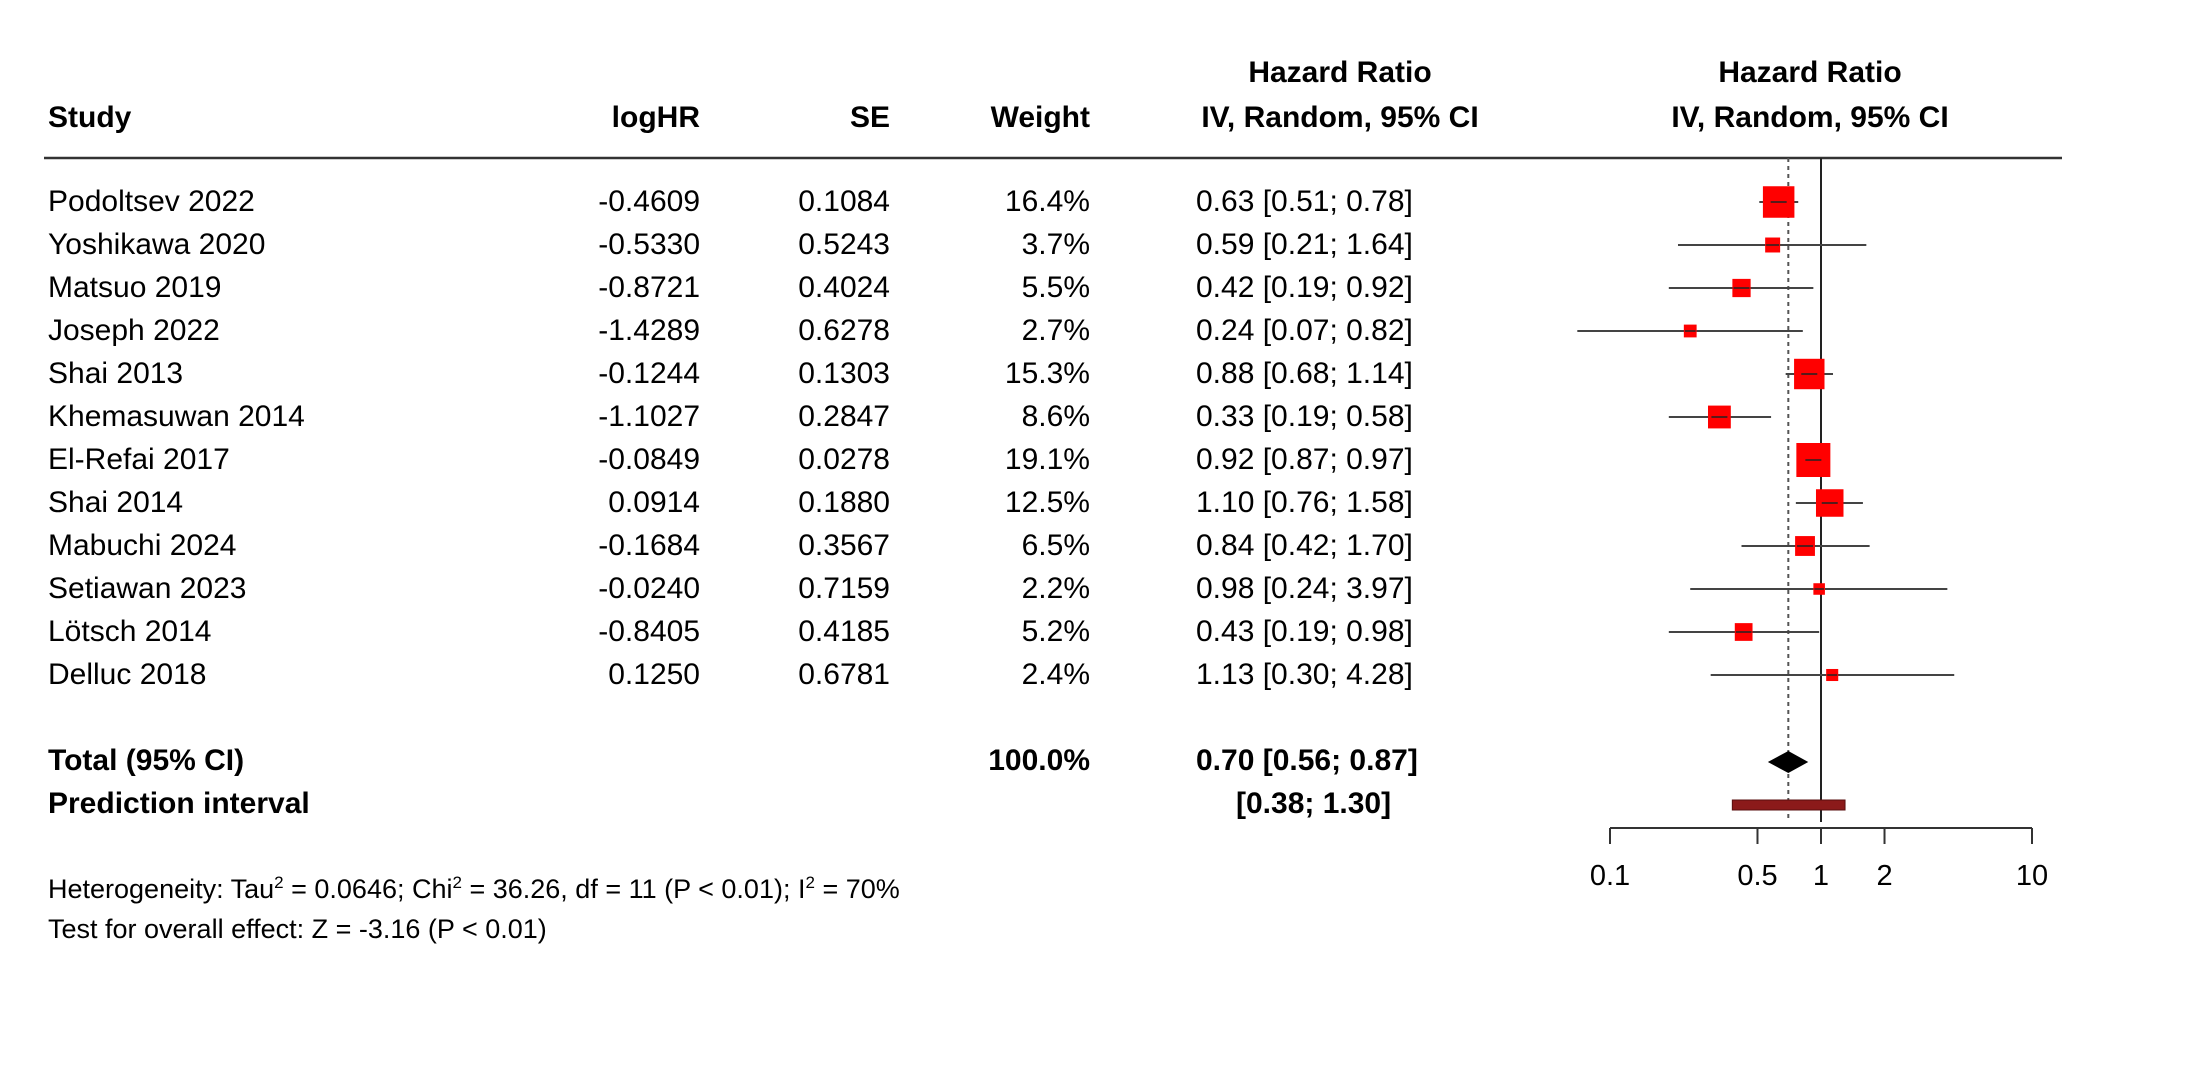 The height and width of the screenshot is (1066, 2186). Describe the element at coordinates (654, 502) in the screenshot. I see `study-loghr: 0.0914` at that location.